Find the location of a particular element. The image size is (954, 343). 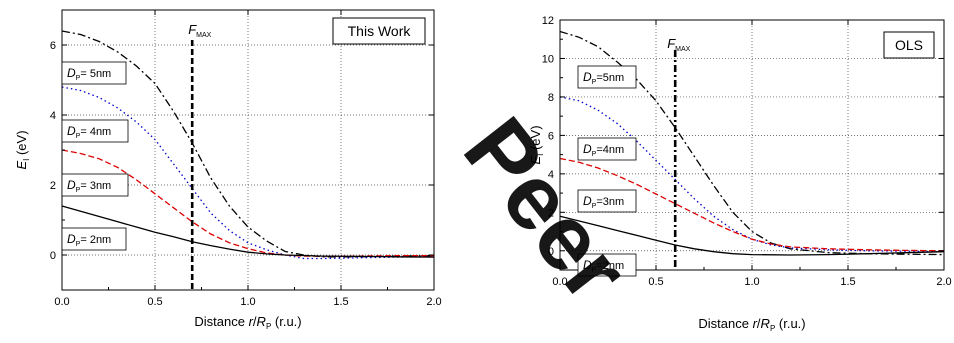

y-tick-label: 12 is located at coordinates (548, 21).